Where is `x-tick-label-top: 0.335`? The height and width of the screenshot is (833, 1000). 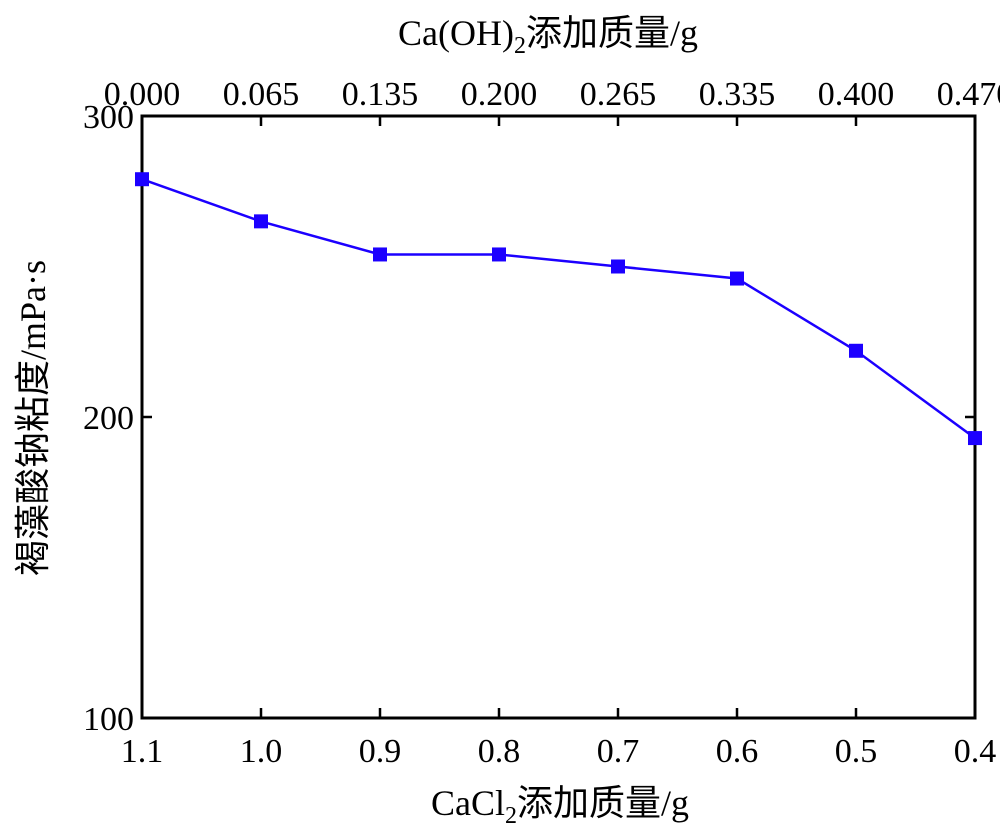
x-tick-label-top: 0.335 is located at coordinates (737, 94).